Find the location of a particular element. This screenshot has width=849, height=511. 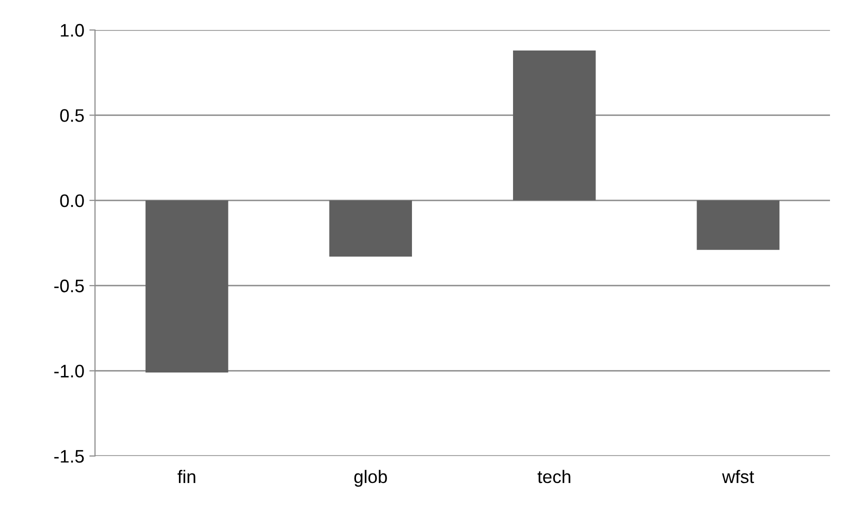

x-tick-label: tech is located at coordinates (554, 477).